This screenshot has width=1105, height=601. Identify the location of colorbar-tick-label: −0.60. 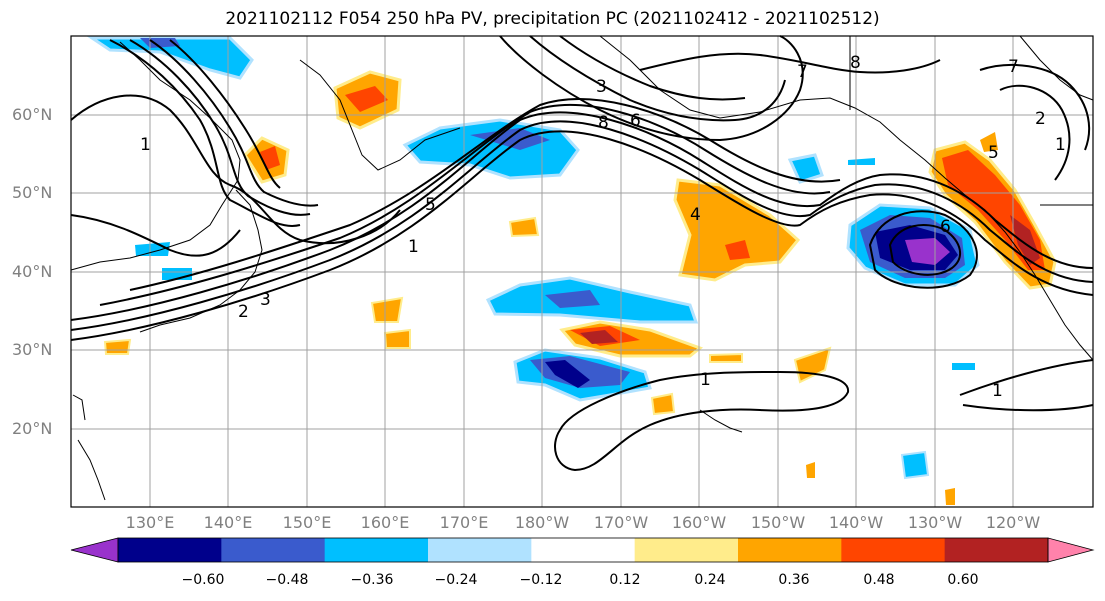
(203, 580).